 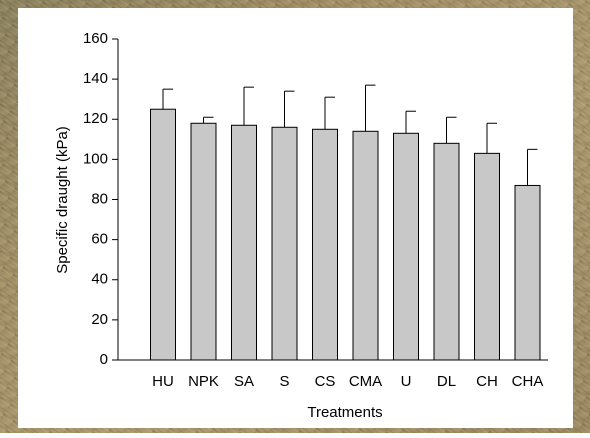 I want to click on x-tick-label: S, so click(x=284, y=381).